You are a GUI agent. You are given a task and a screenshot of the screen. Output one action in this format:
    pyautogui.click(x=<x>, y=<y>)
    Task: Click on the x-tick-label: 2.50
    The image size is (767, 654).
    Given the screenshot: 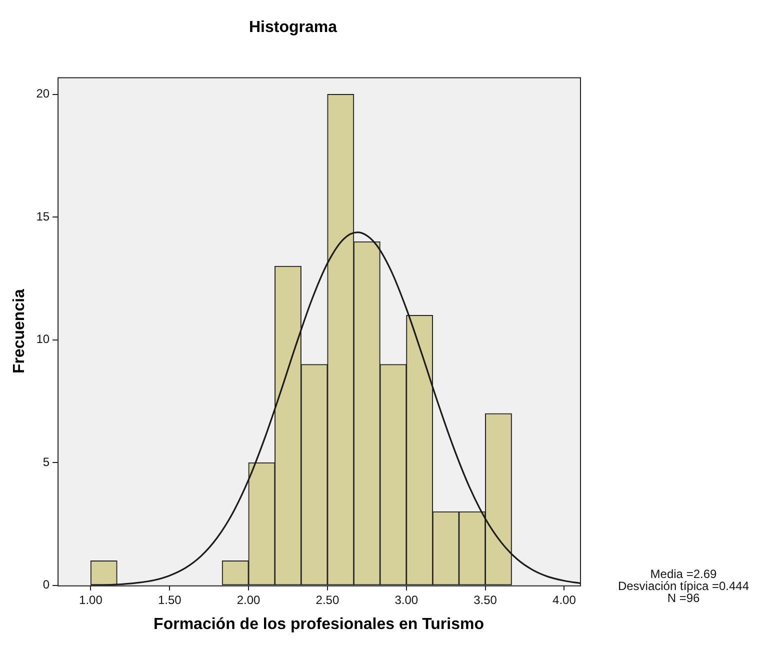 What is the action you would take?
    pyautogui.click(x=328, y=599)
    